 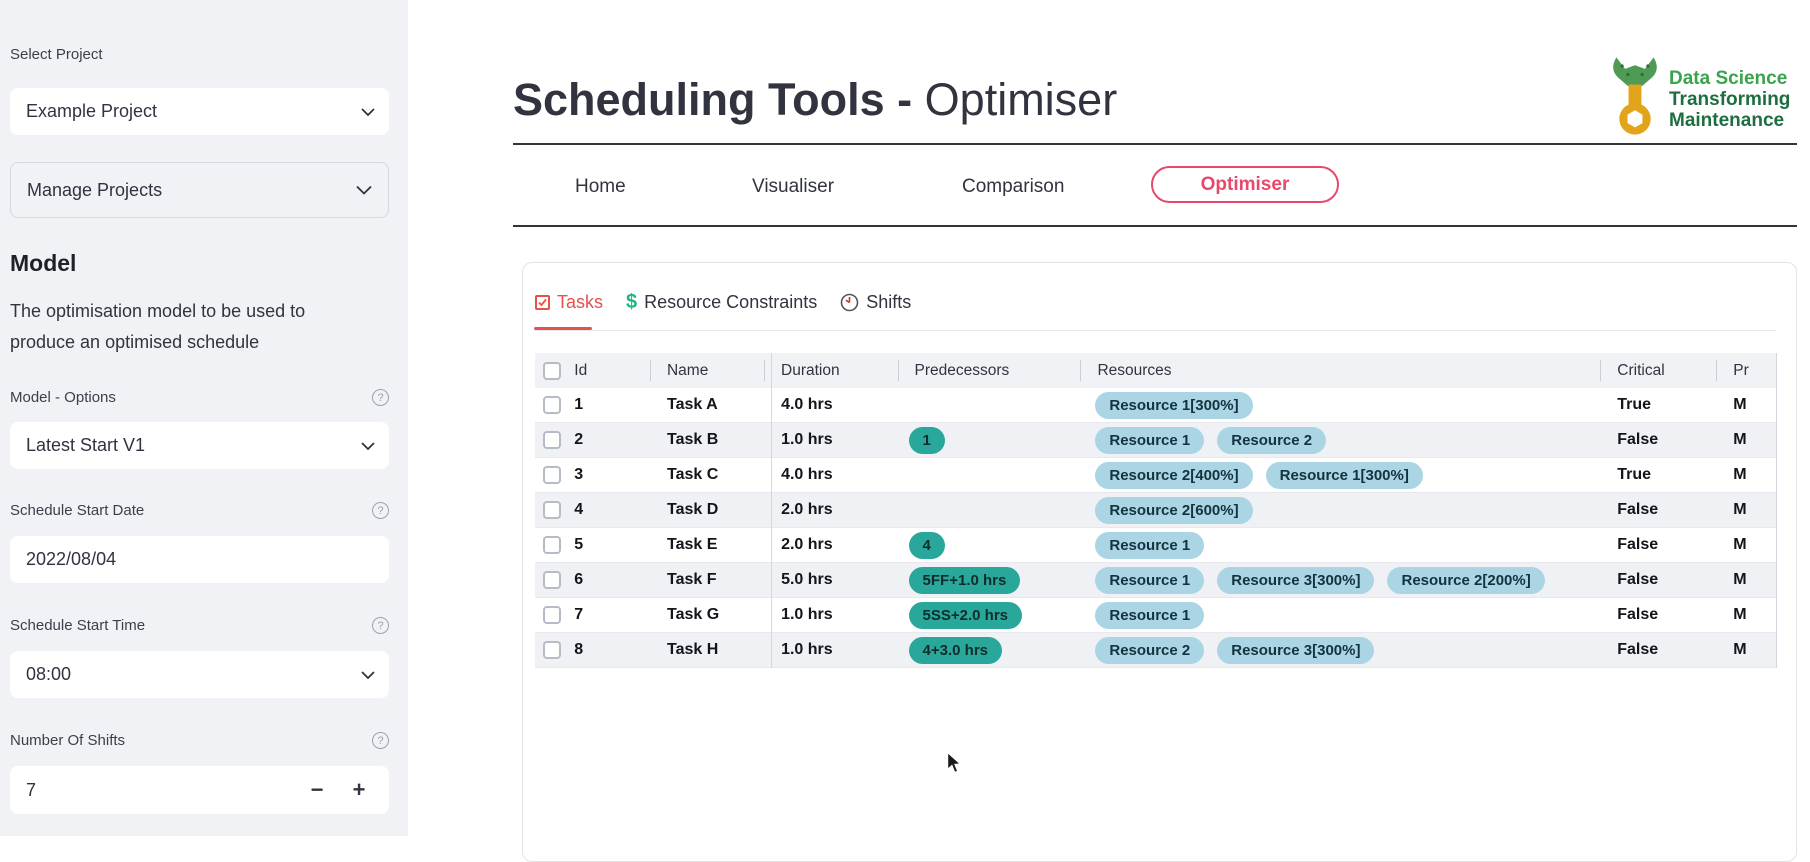 What do you see at coordinates (579, 474) in the screenshot?
I see `cell-id: 3` at bounding box center [579, 474].